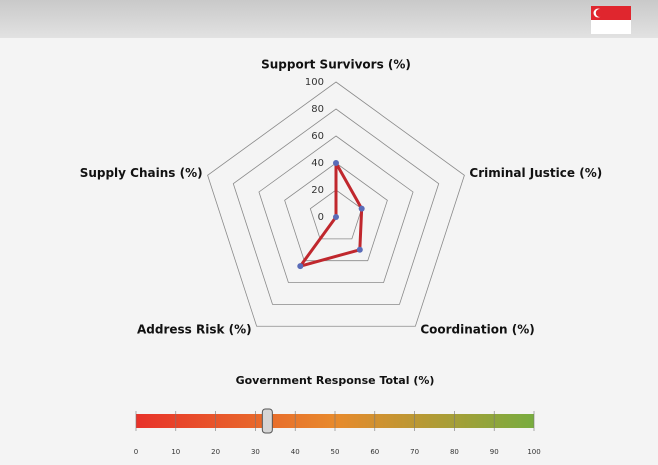 This screenshot has width=658, height=465. What do you see at coordinates (255, 452) in the screenshot?
I see `gauge-tick-label: 30` at bounding box center [255, 452].